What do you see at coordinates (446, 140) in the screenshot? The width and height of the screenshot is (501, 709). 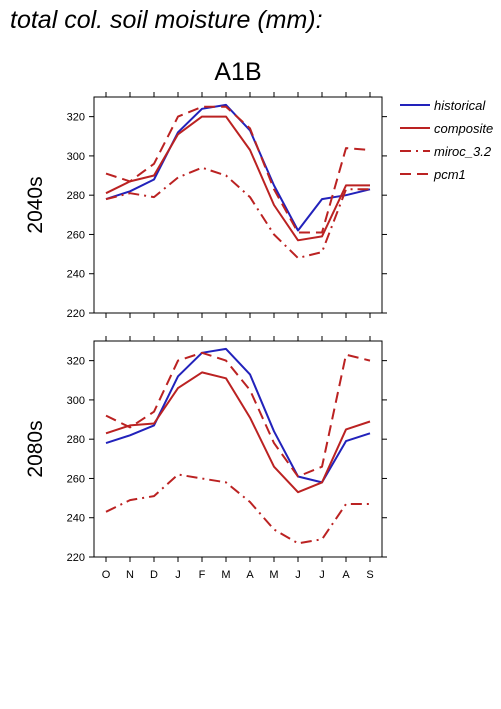 I see `legend: historical composite miroc_3.2 pcm1` at bounding box center [446, 140].